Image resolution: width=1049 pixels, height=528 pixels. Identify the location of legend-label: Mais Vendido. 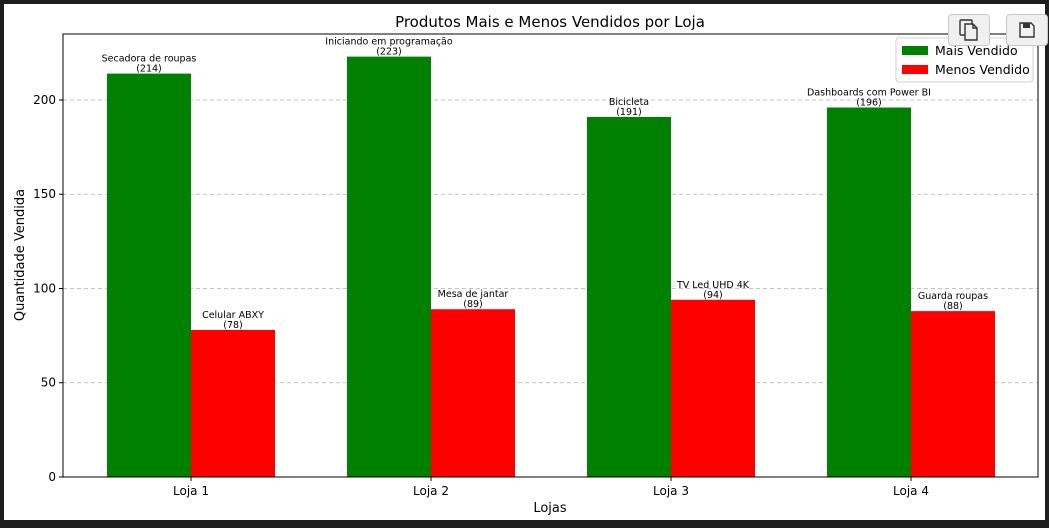
(976, 50).